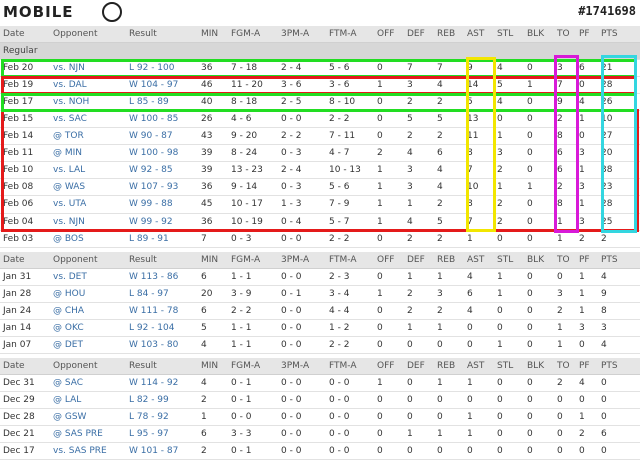 This screenshot has height=460, width=640. Describe the element at coordinates (162, 136) in the screenshot. I see `cell-result: W 90 - 87` at that location.